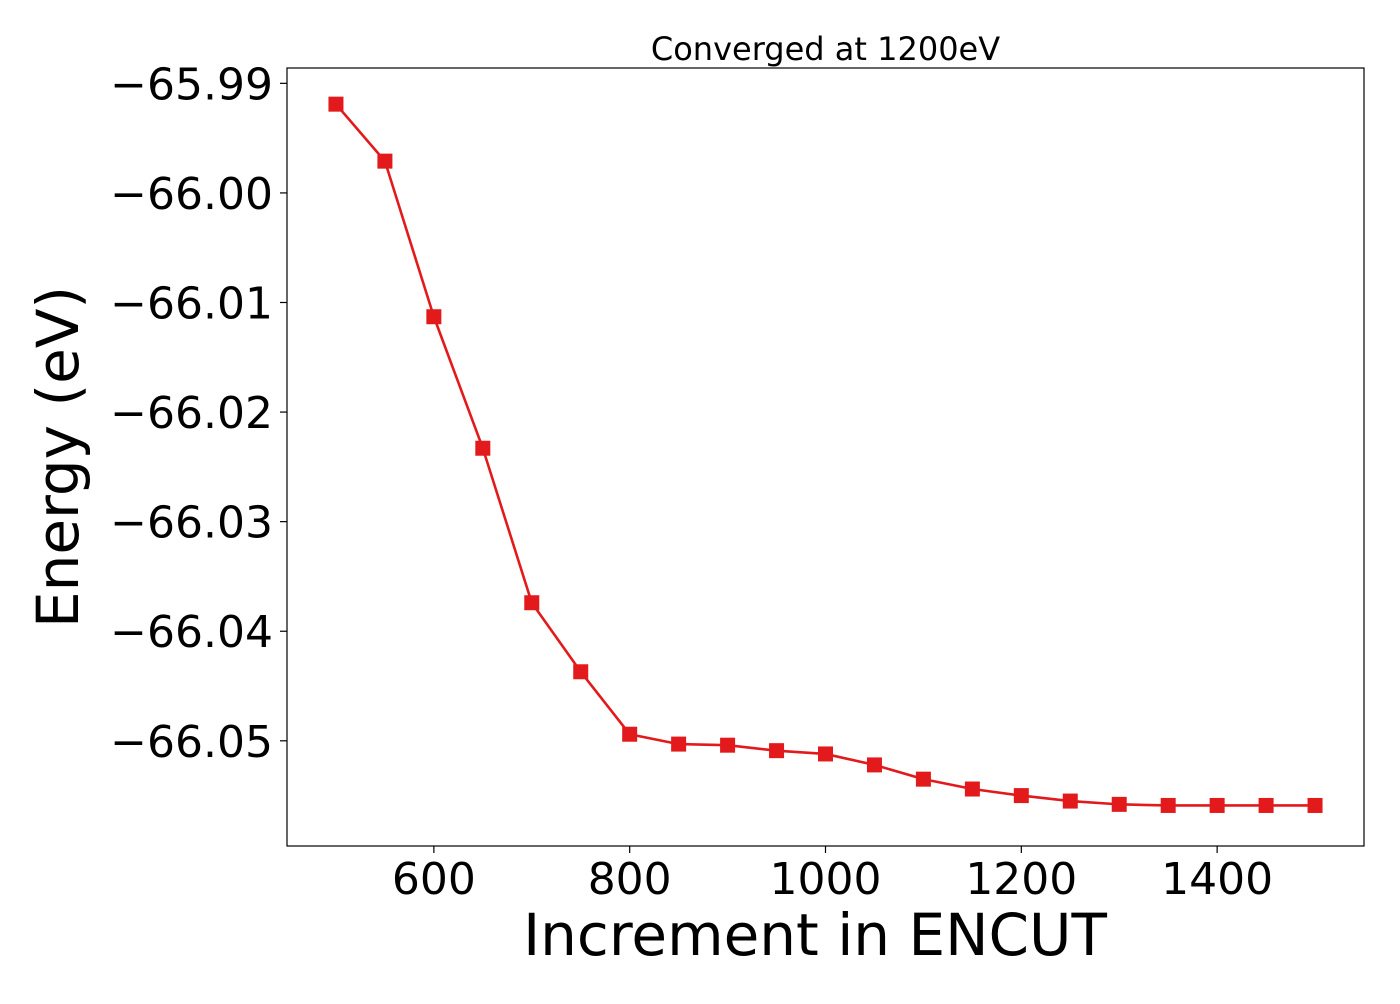  Describe the element at coordinates (1217, 879) in the screenshot. I see `x-tick-label: 1400` at that location.